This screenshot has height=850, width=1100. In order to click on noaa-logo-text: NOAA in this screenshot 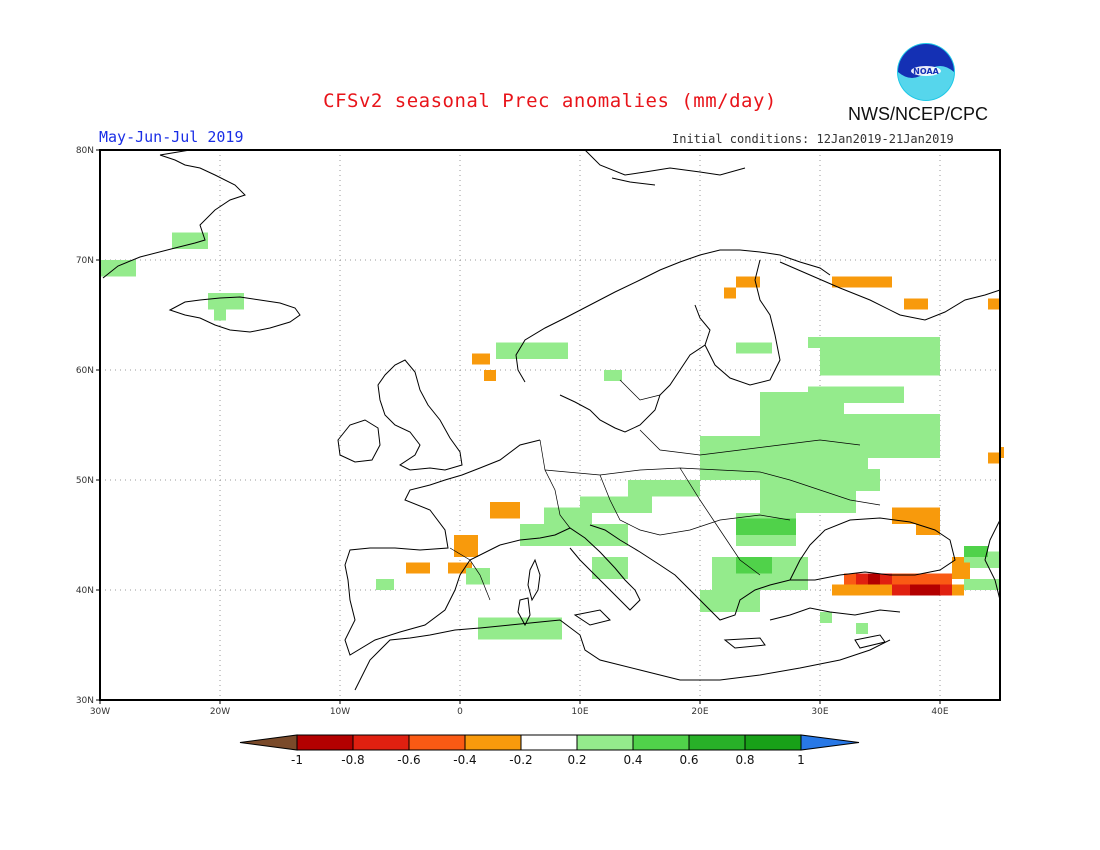, I will do `click(926, 71)`.